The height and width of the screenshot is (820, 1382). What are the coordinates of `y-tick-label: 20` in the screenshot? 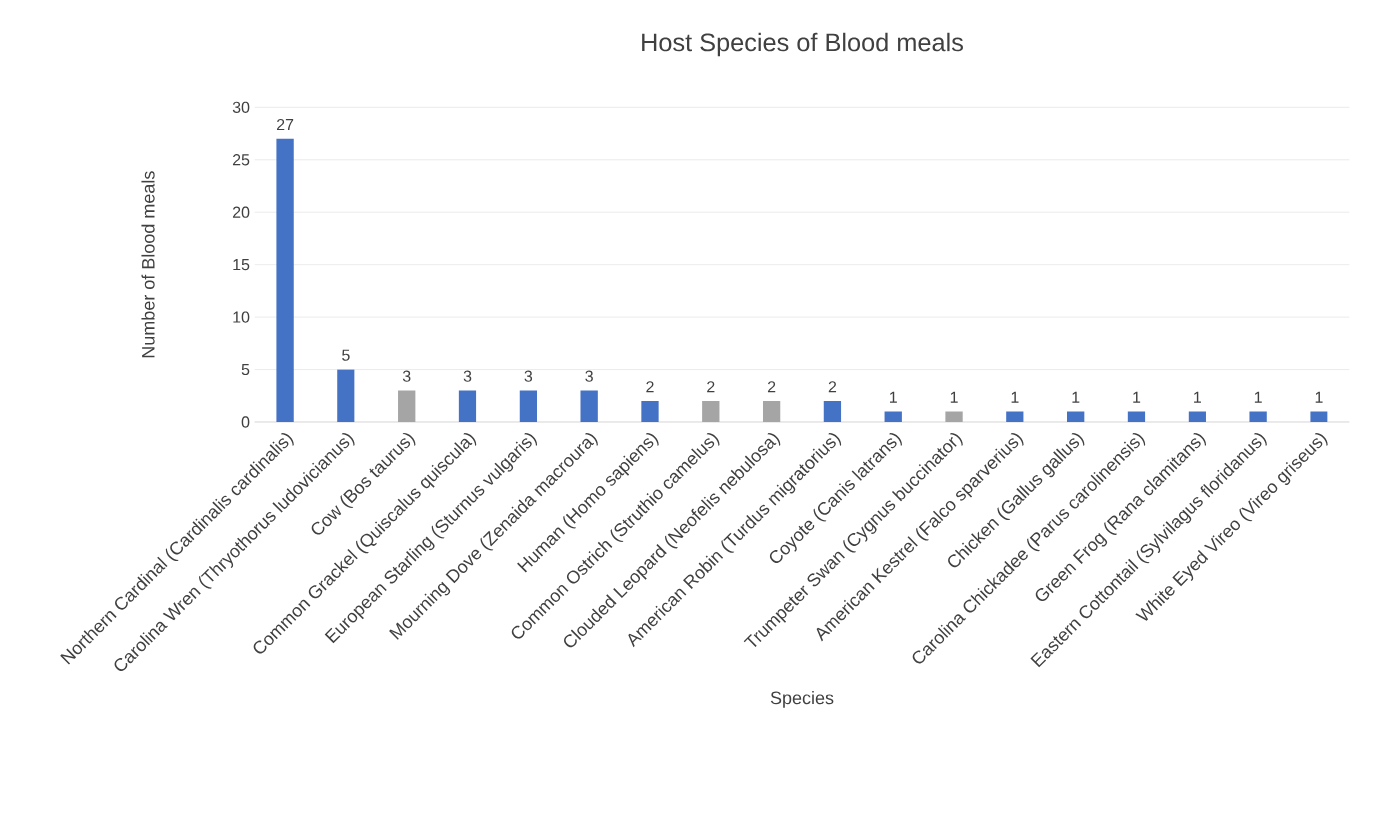 It's located at (241, 212).